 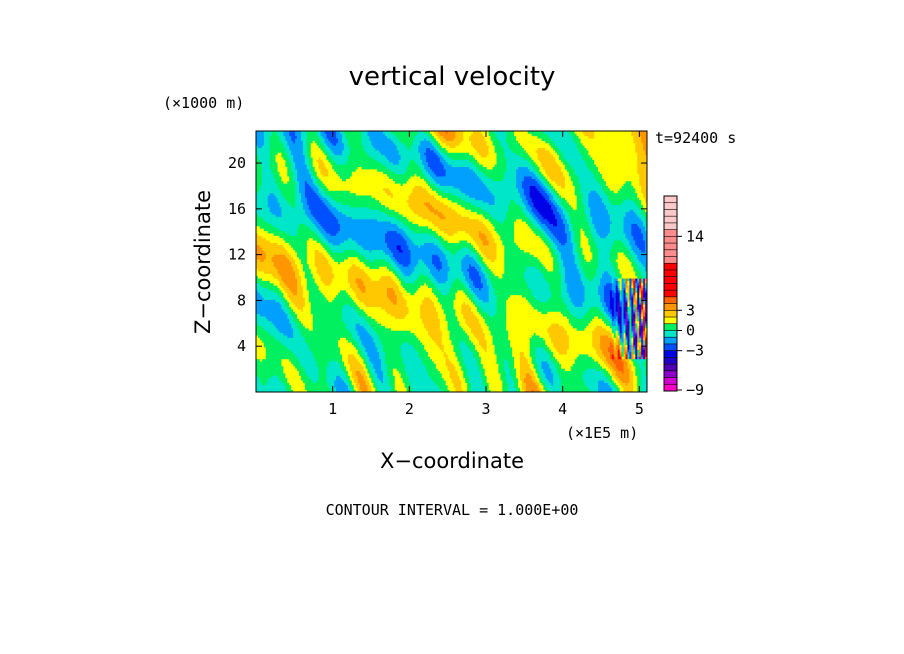 I want to click on chart-title: vertical velocity, so click(x=452, y=77).